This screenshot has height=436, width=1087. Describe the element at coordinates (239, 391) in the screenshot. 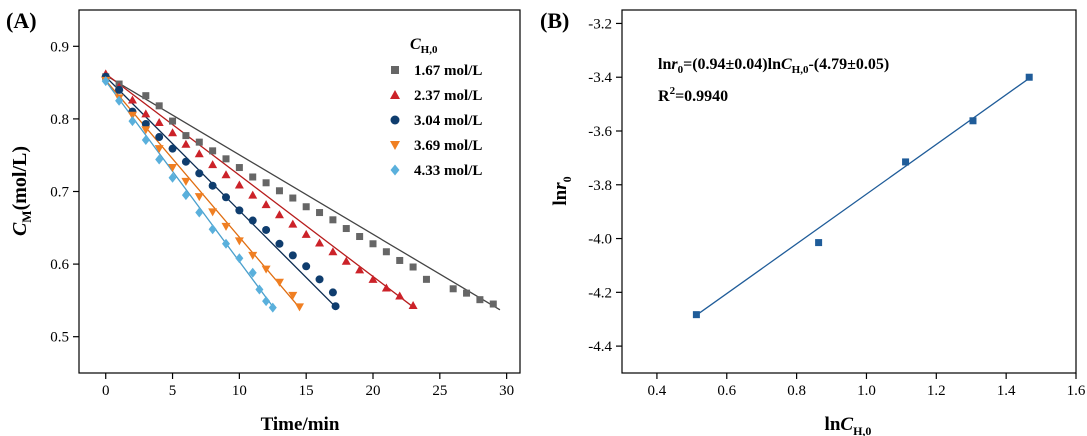

I see `x-tick-label: 10` at that location.